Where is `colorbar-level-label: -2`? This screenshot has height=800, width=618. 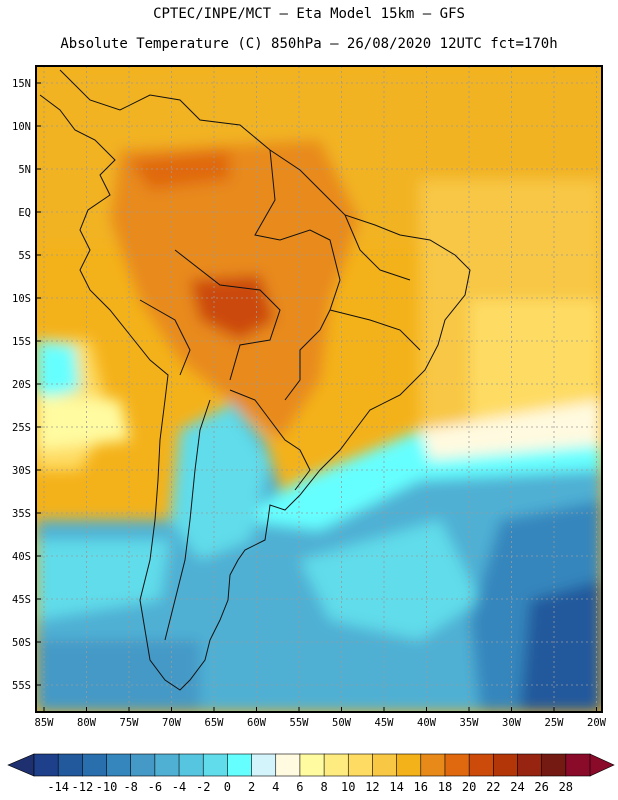 colorbar-level-label: -2 is located at coordinates (203, 787).